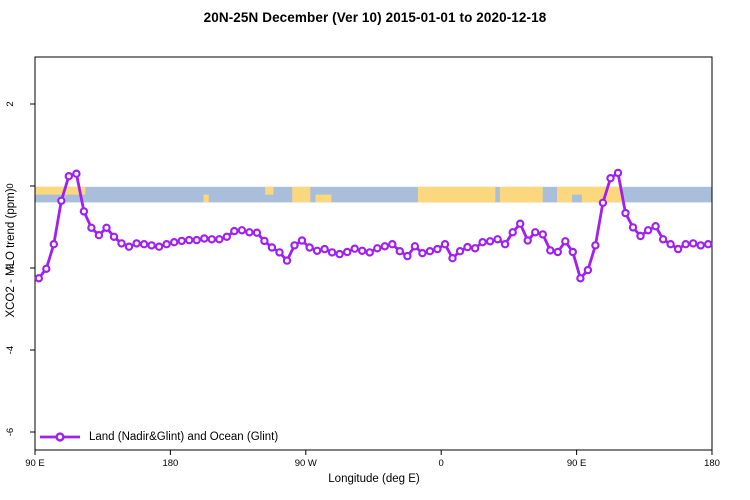  Describe the element at coordinates (577, 198) in the screenshot. I see `ocean-segment` at that location.